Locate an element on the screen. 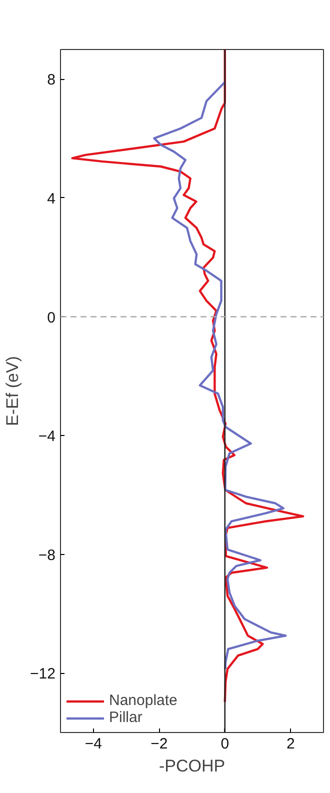 The image size is (330, 793). legend-label: Pillar is located at coordinates (125, 717).